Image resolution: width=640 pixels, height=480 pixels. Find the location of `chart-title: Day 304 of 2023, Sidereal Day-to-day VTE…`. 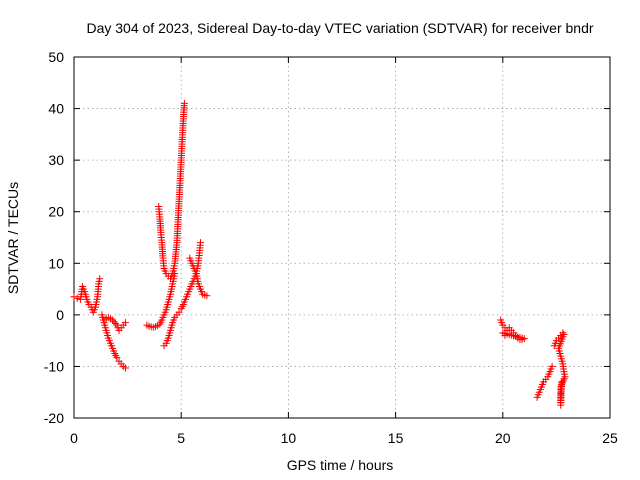

chart-title: Day 304 of 2023, Sidereal Day-to-day VTE… is located at coordinates (339, 28).